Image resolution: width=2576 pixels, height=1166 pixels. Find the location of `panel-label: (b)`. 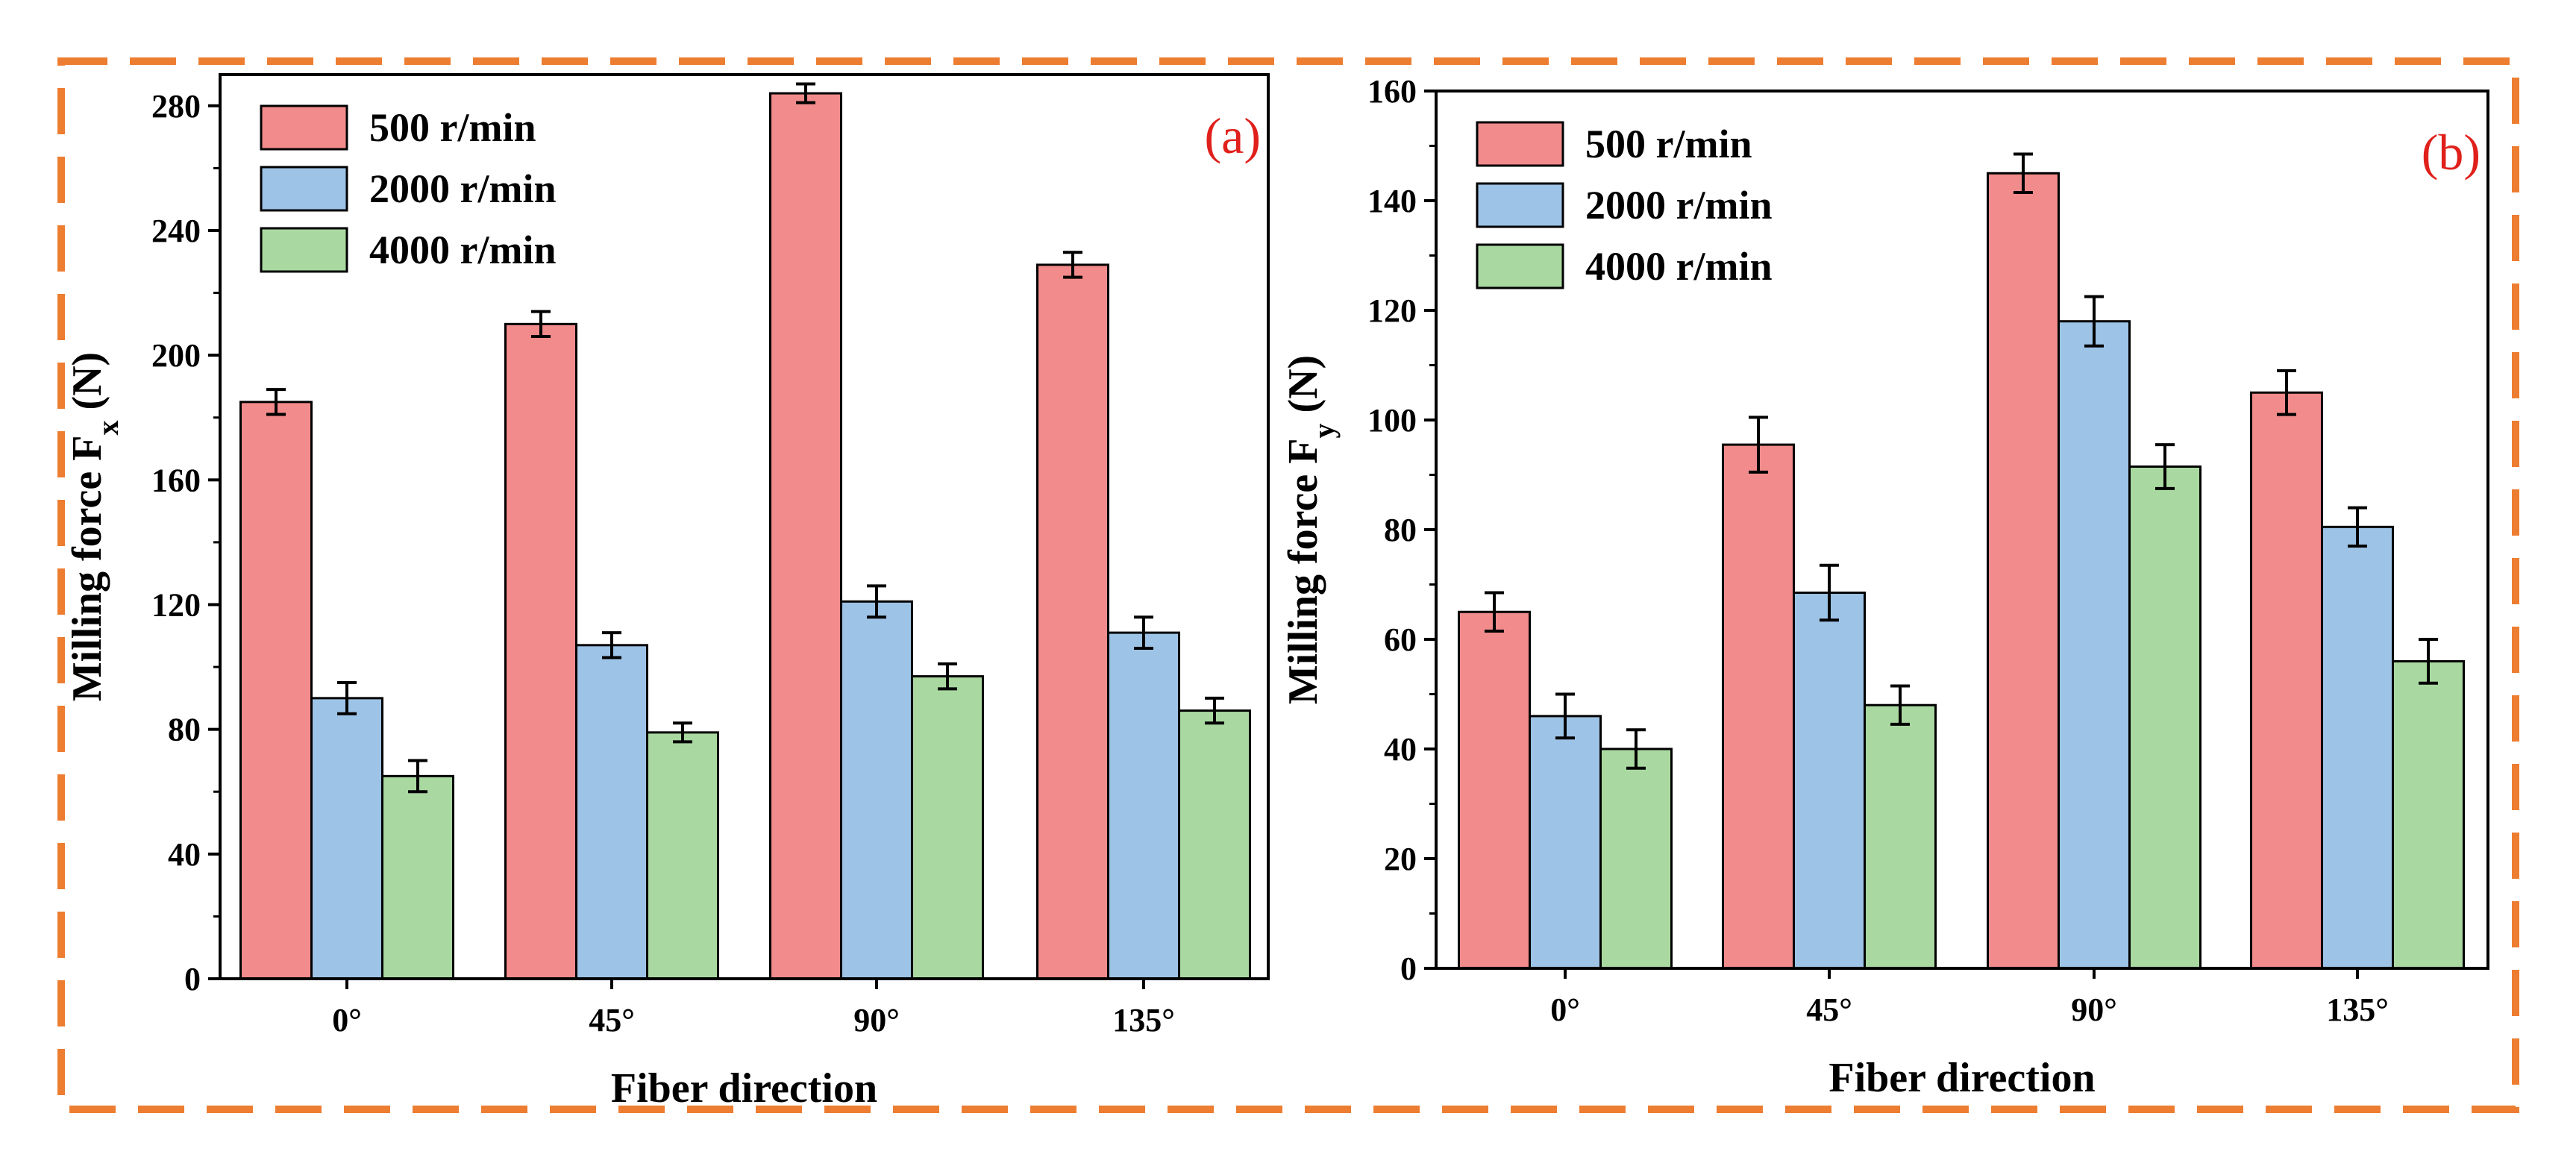

panel-label: (b) is located at coordinates (2451, 152).